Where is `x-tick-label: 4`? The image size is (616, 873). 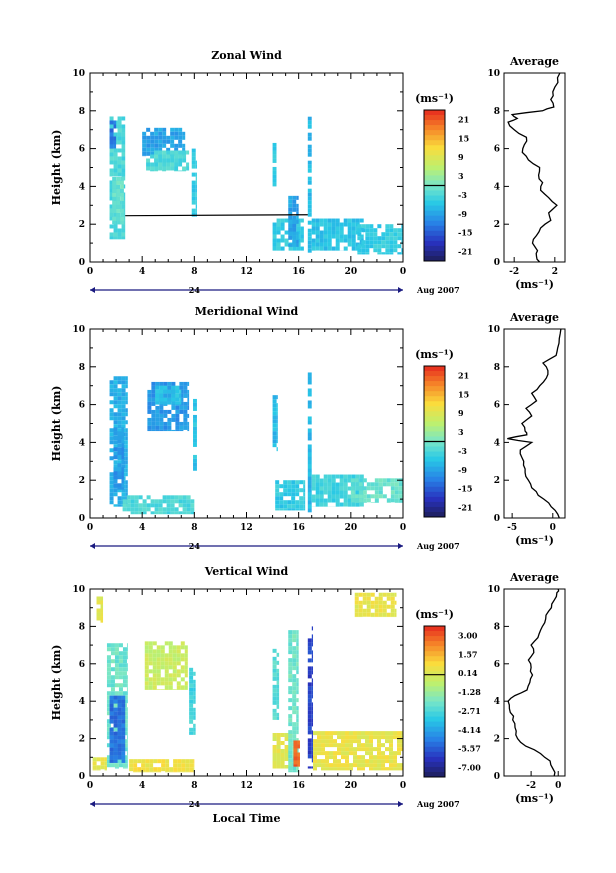 x-tick-label: 4 is located at coordinates (142, 528).